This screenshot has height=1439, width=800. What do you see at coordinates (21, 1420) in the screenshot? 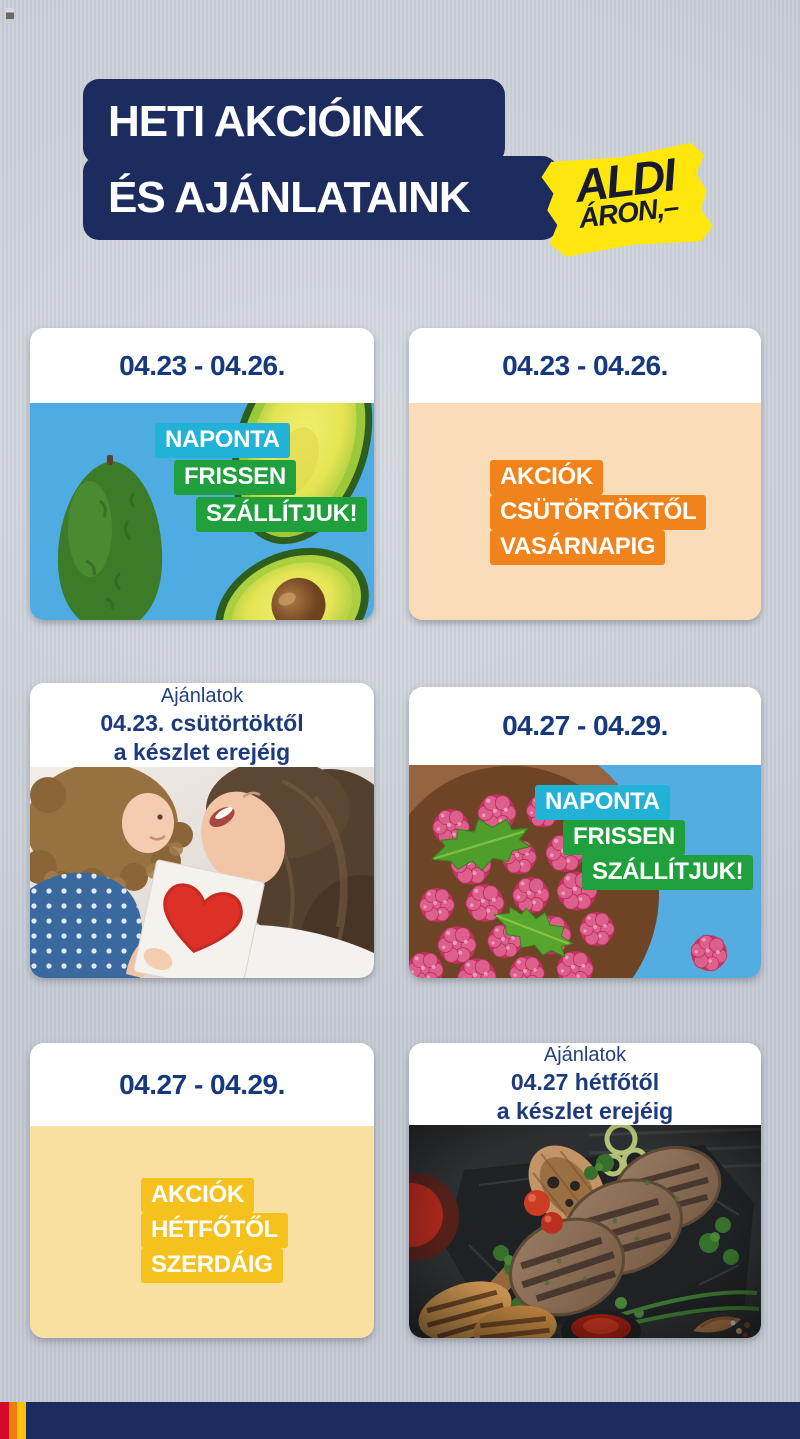
I see `brand-stripe-yellow` at bounding box center [21, 1420].